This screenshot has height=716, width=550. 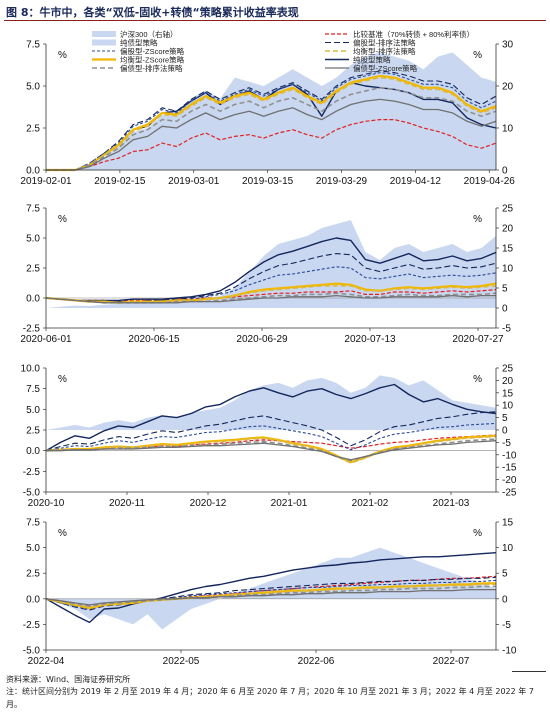 What do you see at coordinates (262, 339) in the screenshot?
I see `xtick-label: 2020-06-29` at bounding box center [262, 339].